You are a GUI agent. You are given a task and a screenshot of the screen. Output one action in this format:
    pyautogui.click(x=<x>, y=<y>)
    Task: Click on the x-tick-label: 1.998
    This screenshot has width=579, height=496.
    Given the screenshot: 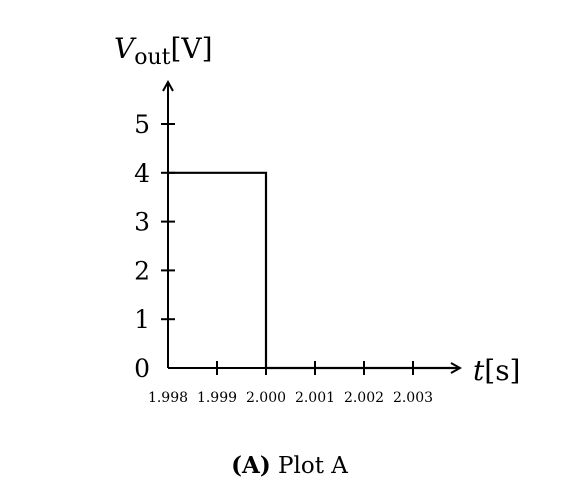 What is the action you would take?
    pyautogui.click(x=168, y=398)
    